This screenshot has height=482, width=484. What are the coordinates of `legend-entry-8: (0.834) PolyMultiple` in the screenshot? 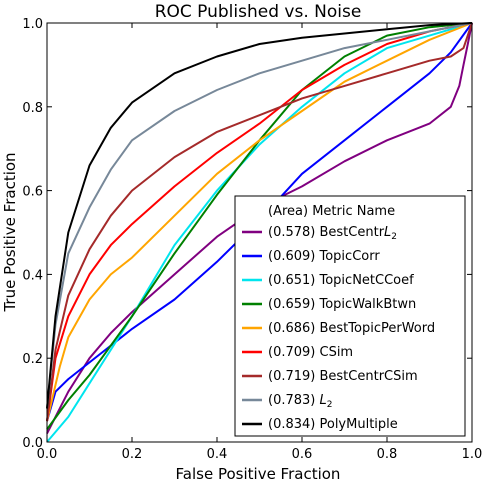 It's located at (333, 424).